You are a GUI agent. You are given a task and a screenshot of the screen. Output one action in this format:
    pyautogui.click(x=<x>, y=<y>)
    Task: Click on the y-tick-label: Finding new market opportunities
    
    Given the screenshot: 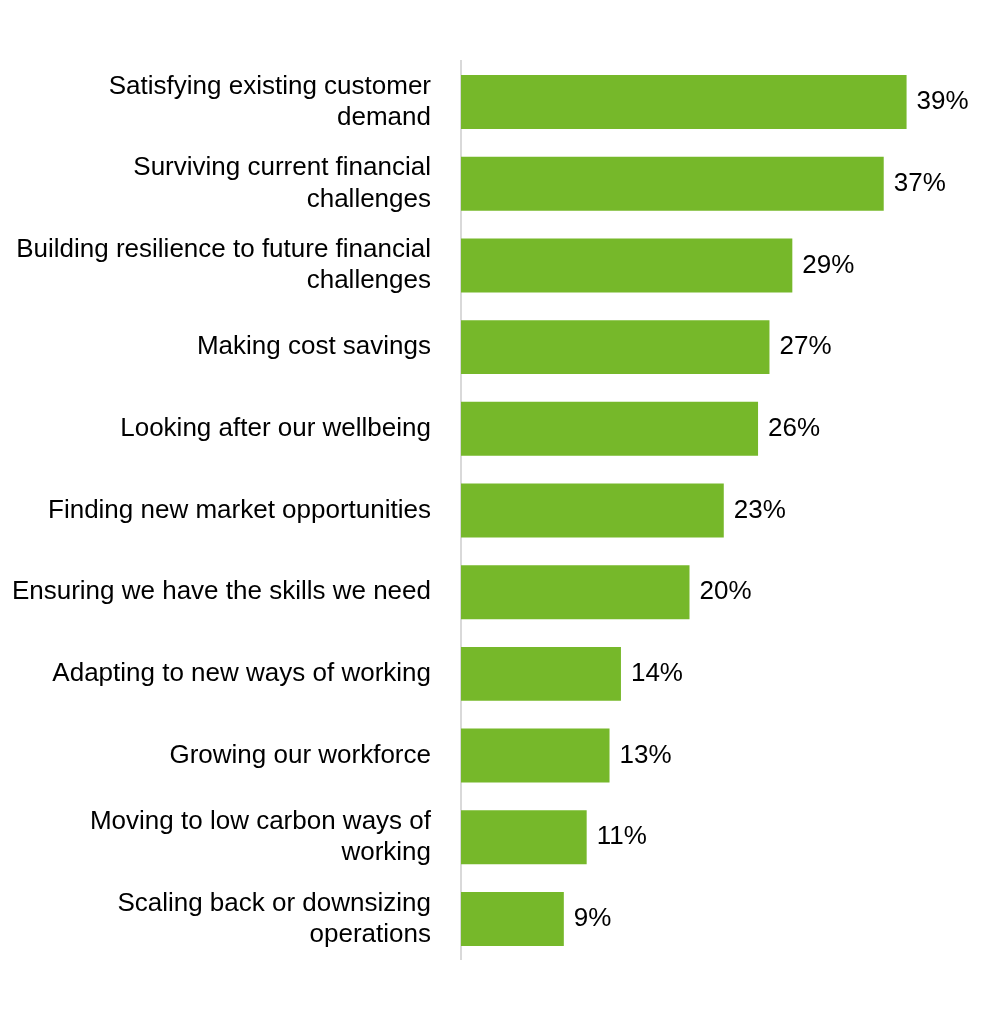 What is the action you would take?
    pyautogui.click(x=239, y=508)
    